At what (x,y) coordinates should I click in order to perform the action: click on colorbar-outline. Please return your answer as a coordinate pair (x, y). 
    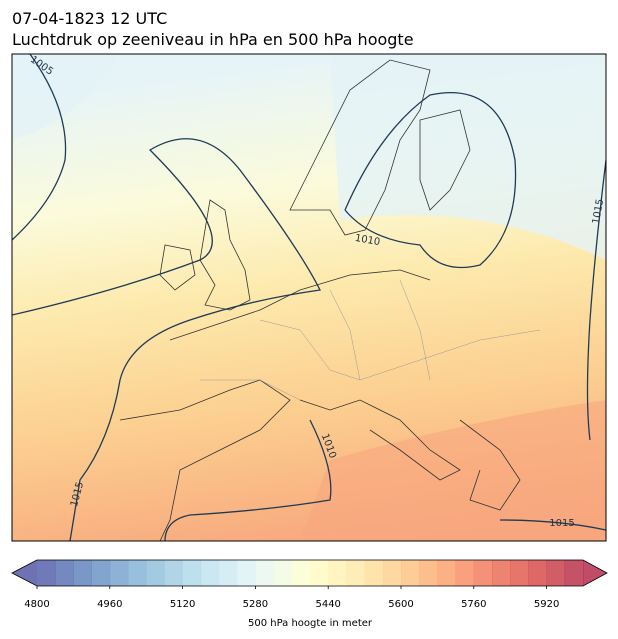
    Looking at the image, I should click on (309, 573).